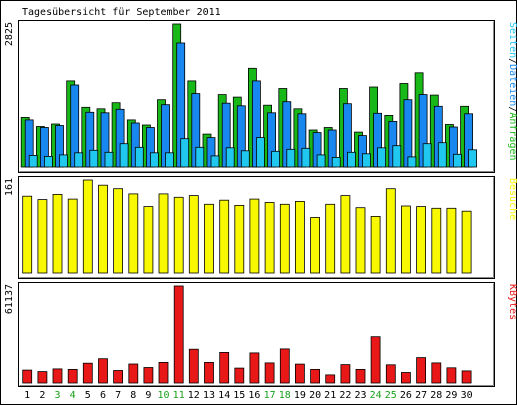  What do you see at coordinates (9, 187) in the screenshot?
I see `ymax-label-visits: 161` at bounding box center [9, 187].